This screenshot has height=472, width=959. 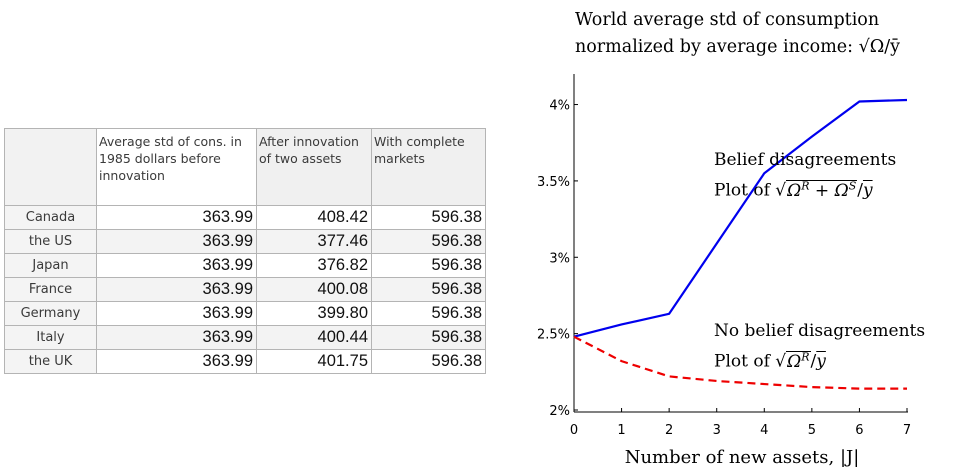 I want to click on table-row: the US 363.99 377.46 596.38, so click(x=245, y=241).